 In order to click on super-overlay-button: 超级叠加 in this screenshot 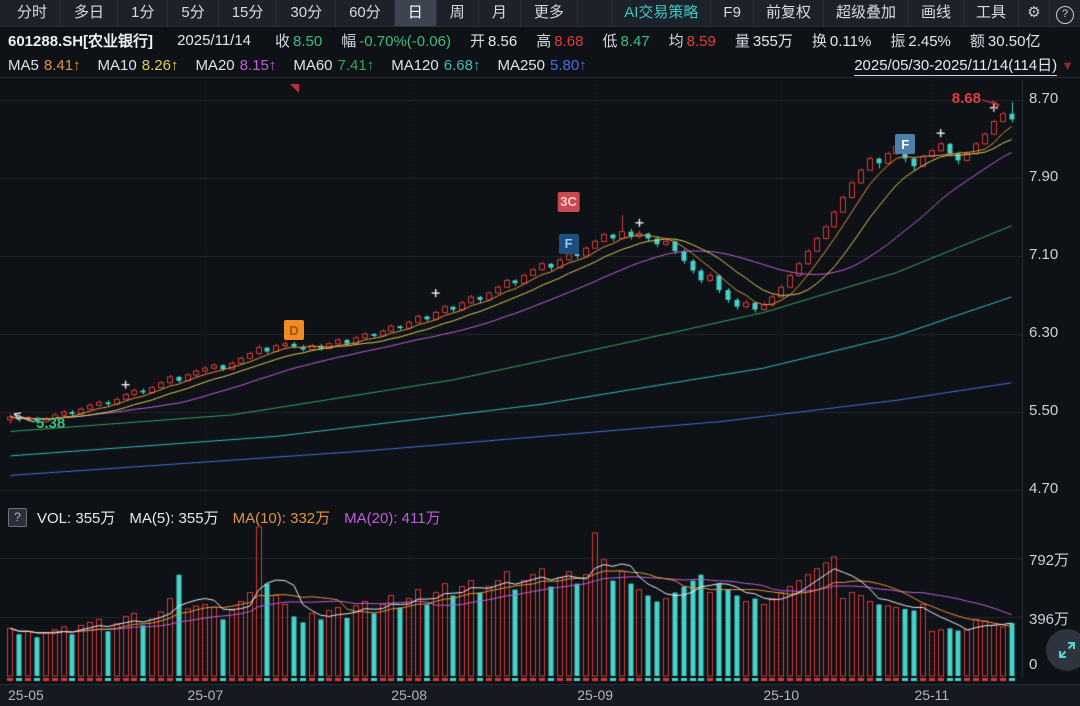, I will do `click(865, 13)`.